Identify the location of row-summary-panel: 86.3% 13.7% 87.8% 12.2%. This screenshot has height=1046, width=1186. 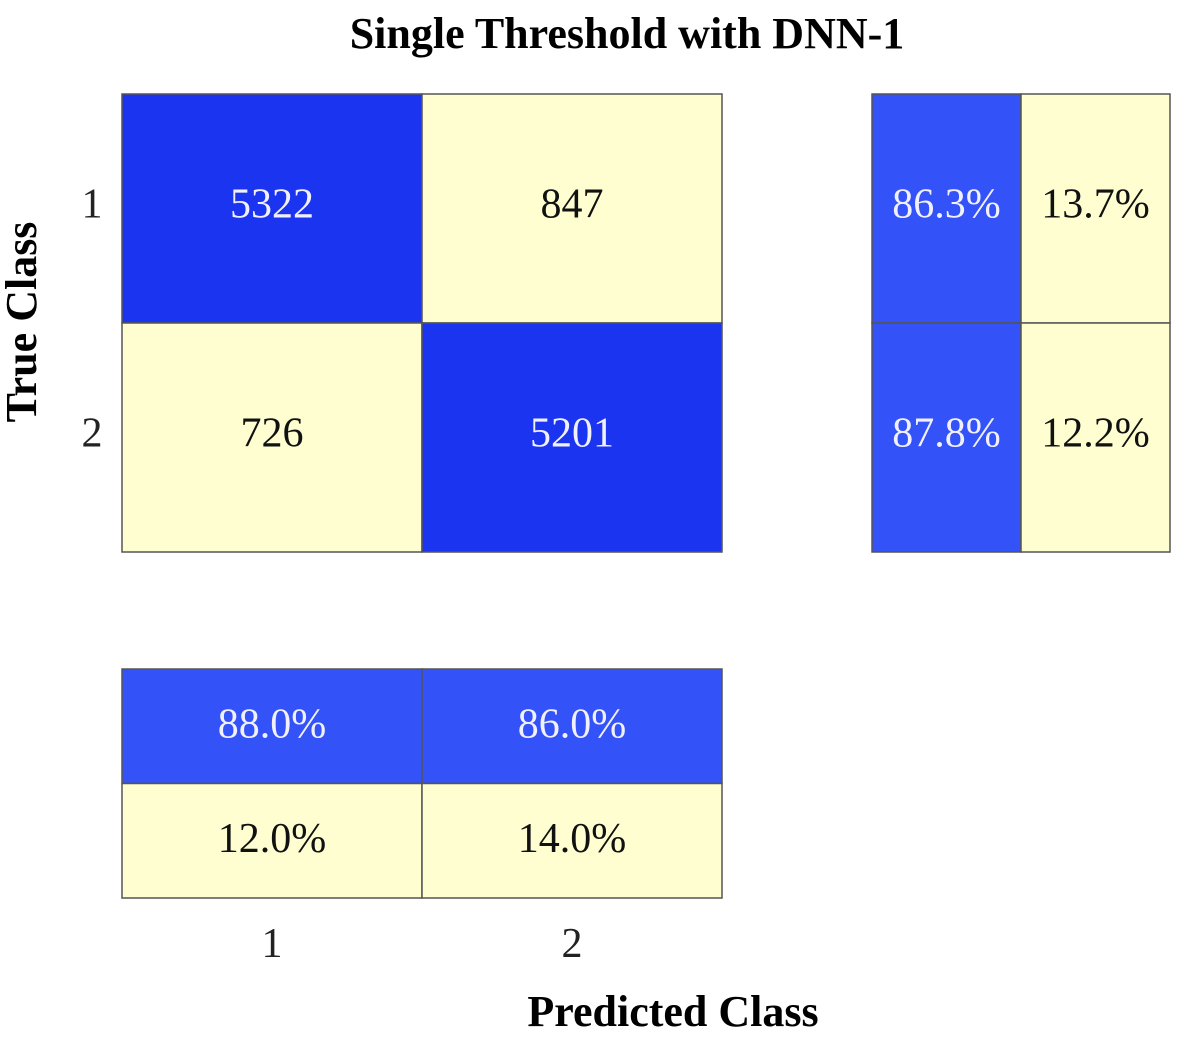
(1021, 323).